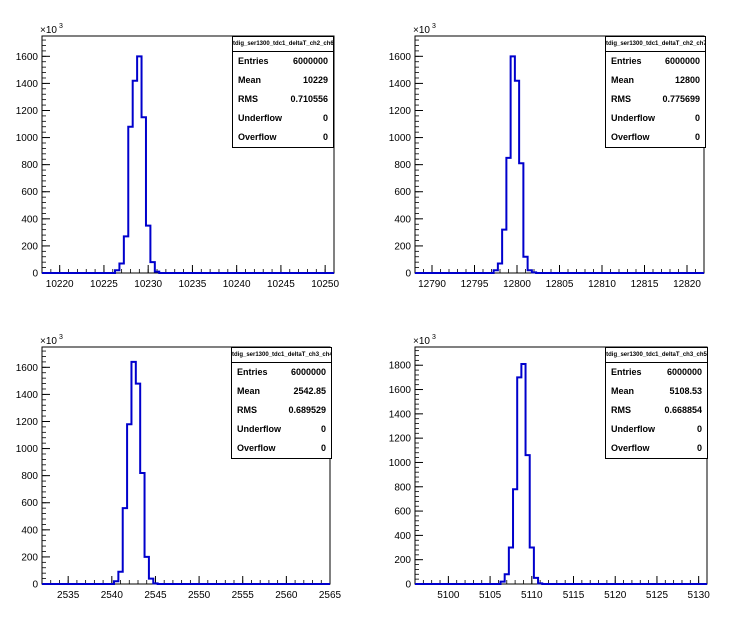 This screenshot has height=622, width=746. What do you see at coordinates (112, 595) in the screenshot?
I see `x-tick-label: 2540` at bounding box center [112, 595].